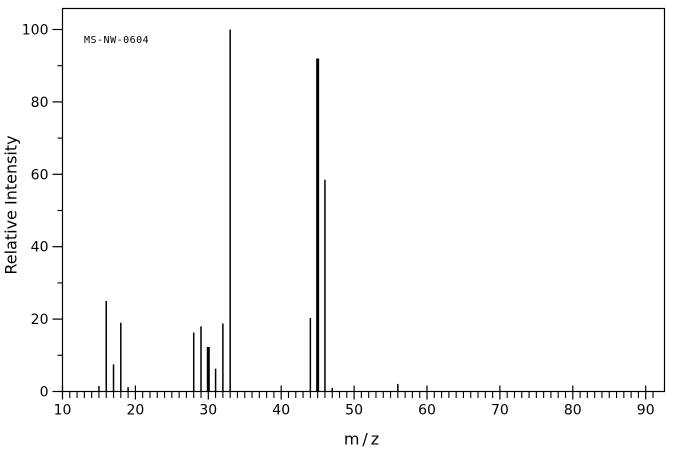  Describe the element at coordinates (573, 411) in the screenshot. I see `x-tick-label: 80` at that location.